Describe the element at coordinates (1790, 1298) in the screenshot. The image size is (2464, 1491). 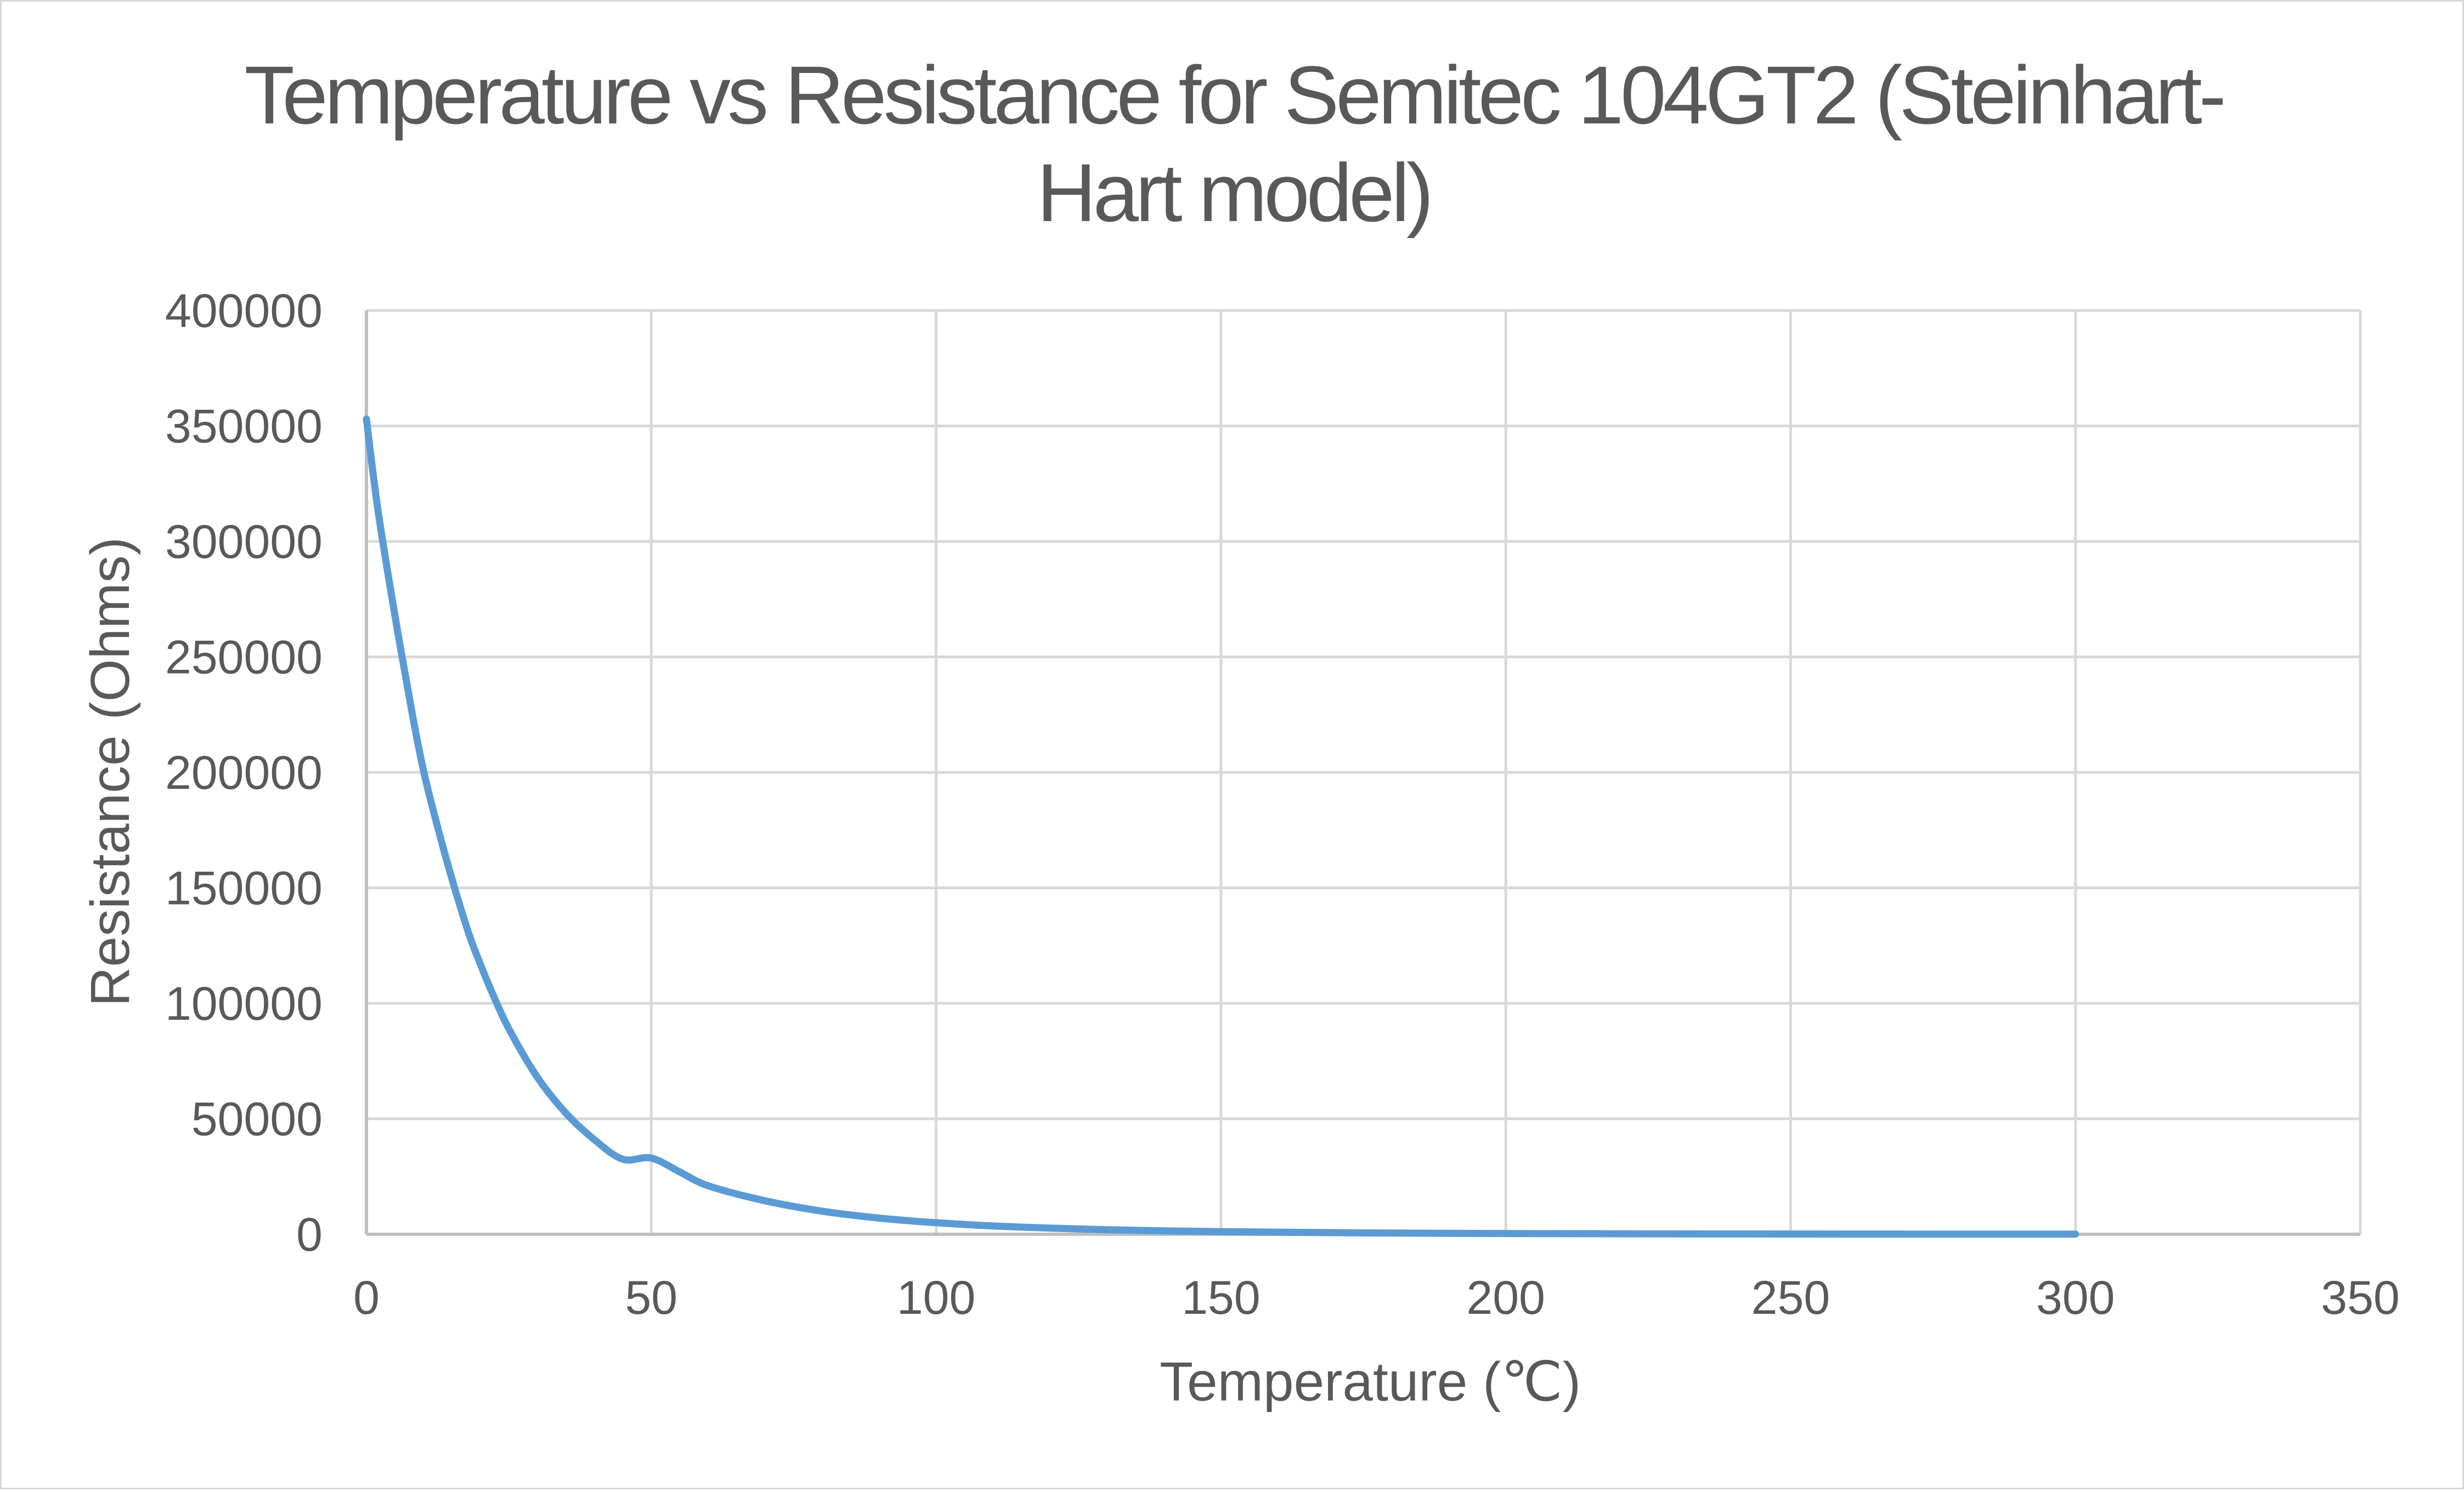
I see `x-tick-label-5: 250` at that location.